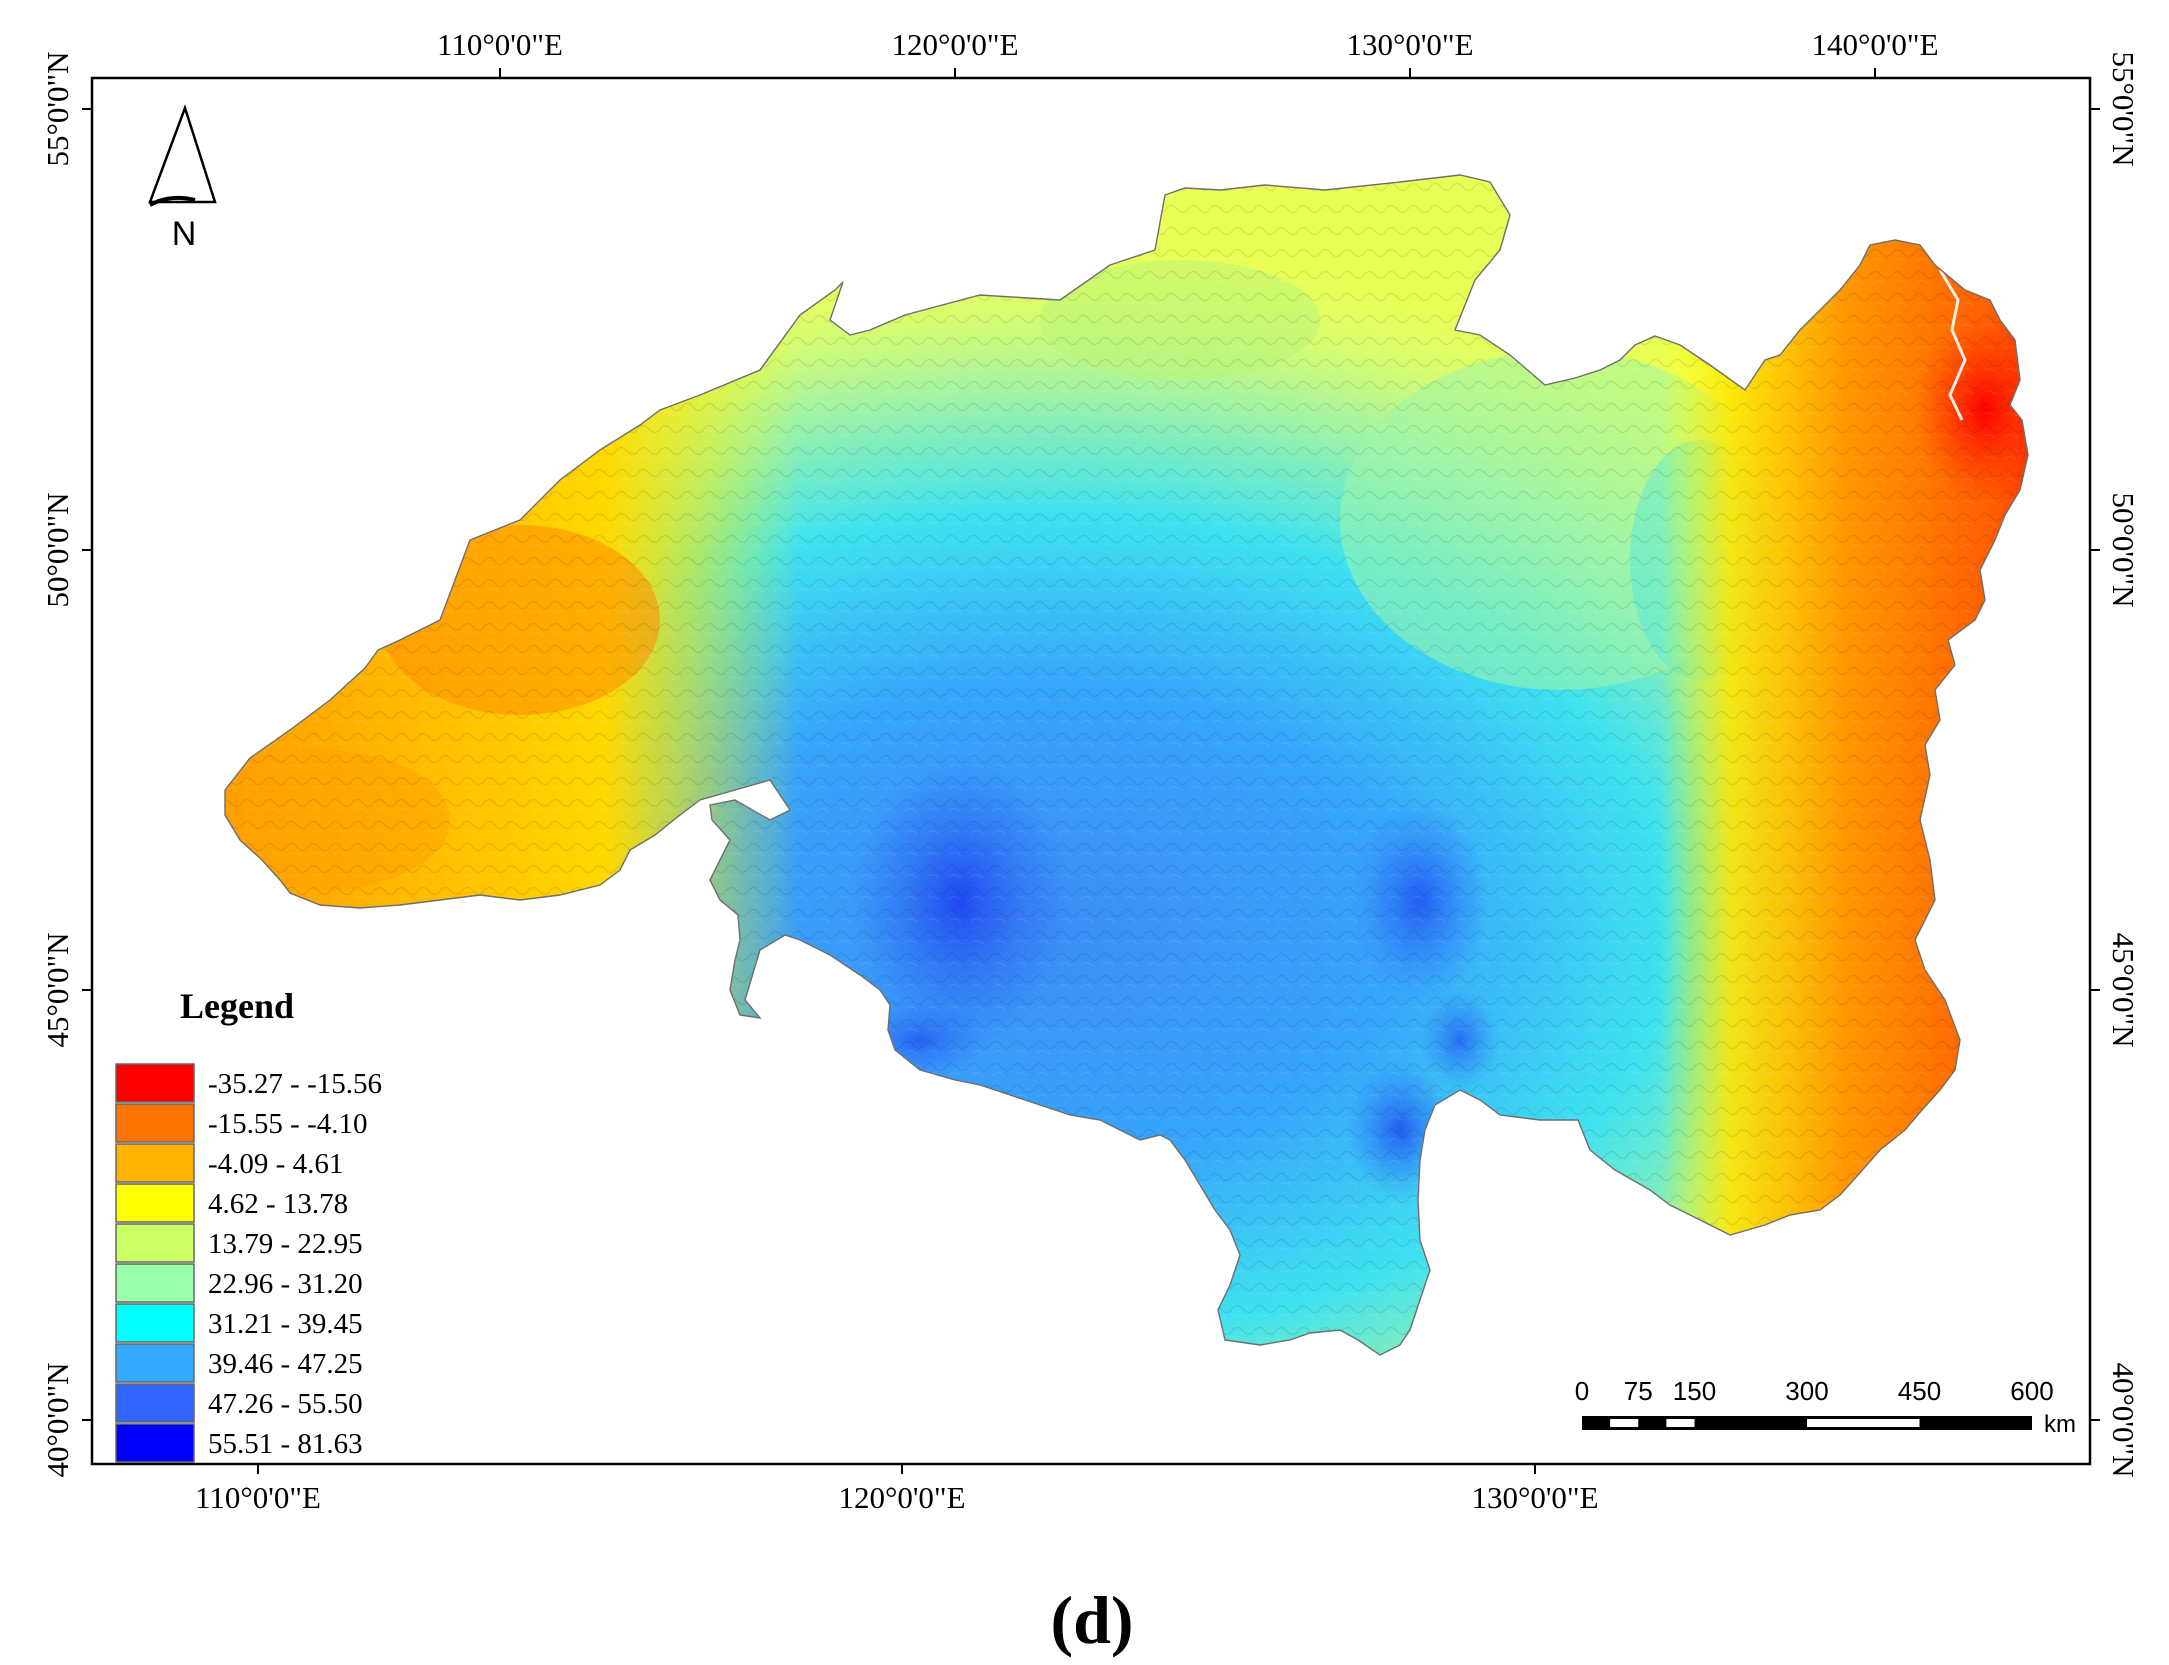  I want to click on bottom-lon-label: 130°0'0"E, so click(1534, 1497).